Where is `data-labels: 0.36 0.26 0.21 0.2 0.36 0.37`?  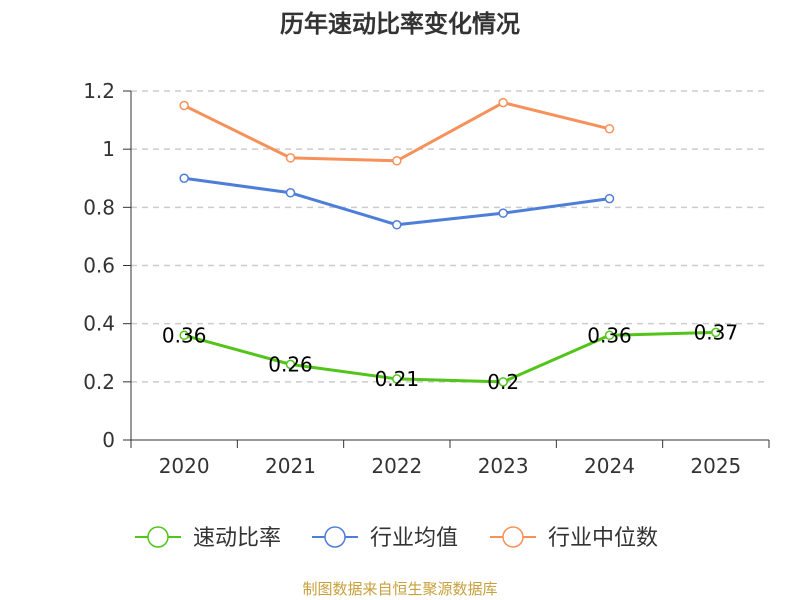 data-labels: 0.36 0.26 0.21 0.2 0.36 0.37 is located at coordinates (450, 356).